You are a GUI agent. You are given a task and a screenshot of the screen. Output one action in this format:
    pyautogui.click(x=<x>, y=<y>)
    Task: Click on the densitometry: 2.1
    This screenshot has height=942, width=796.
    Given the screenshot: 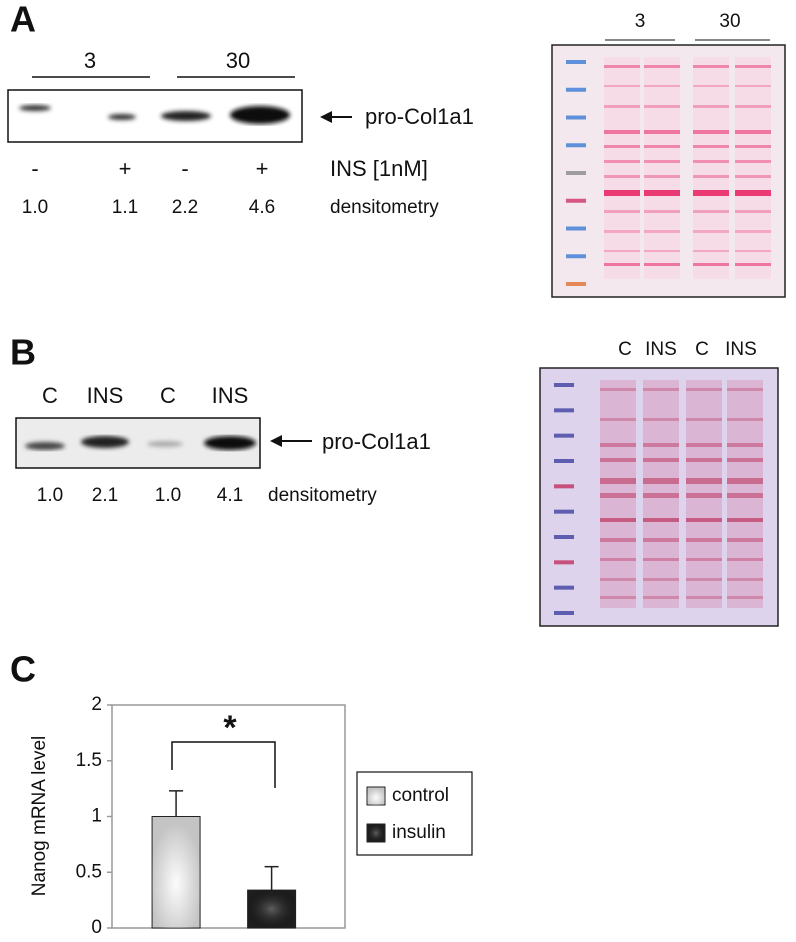 What is the action you would take?
    pyautogui.click(x=105, y=495)
    